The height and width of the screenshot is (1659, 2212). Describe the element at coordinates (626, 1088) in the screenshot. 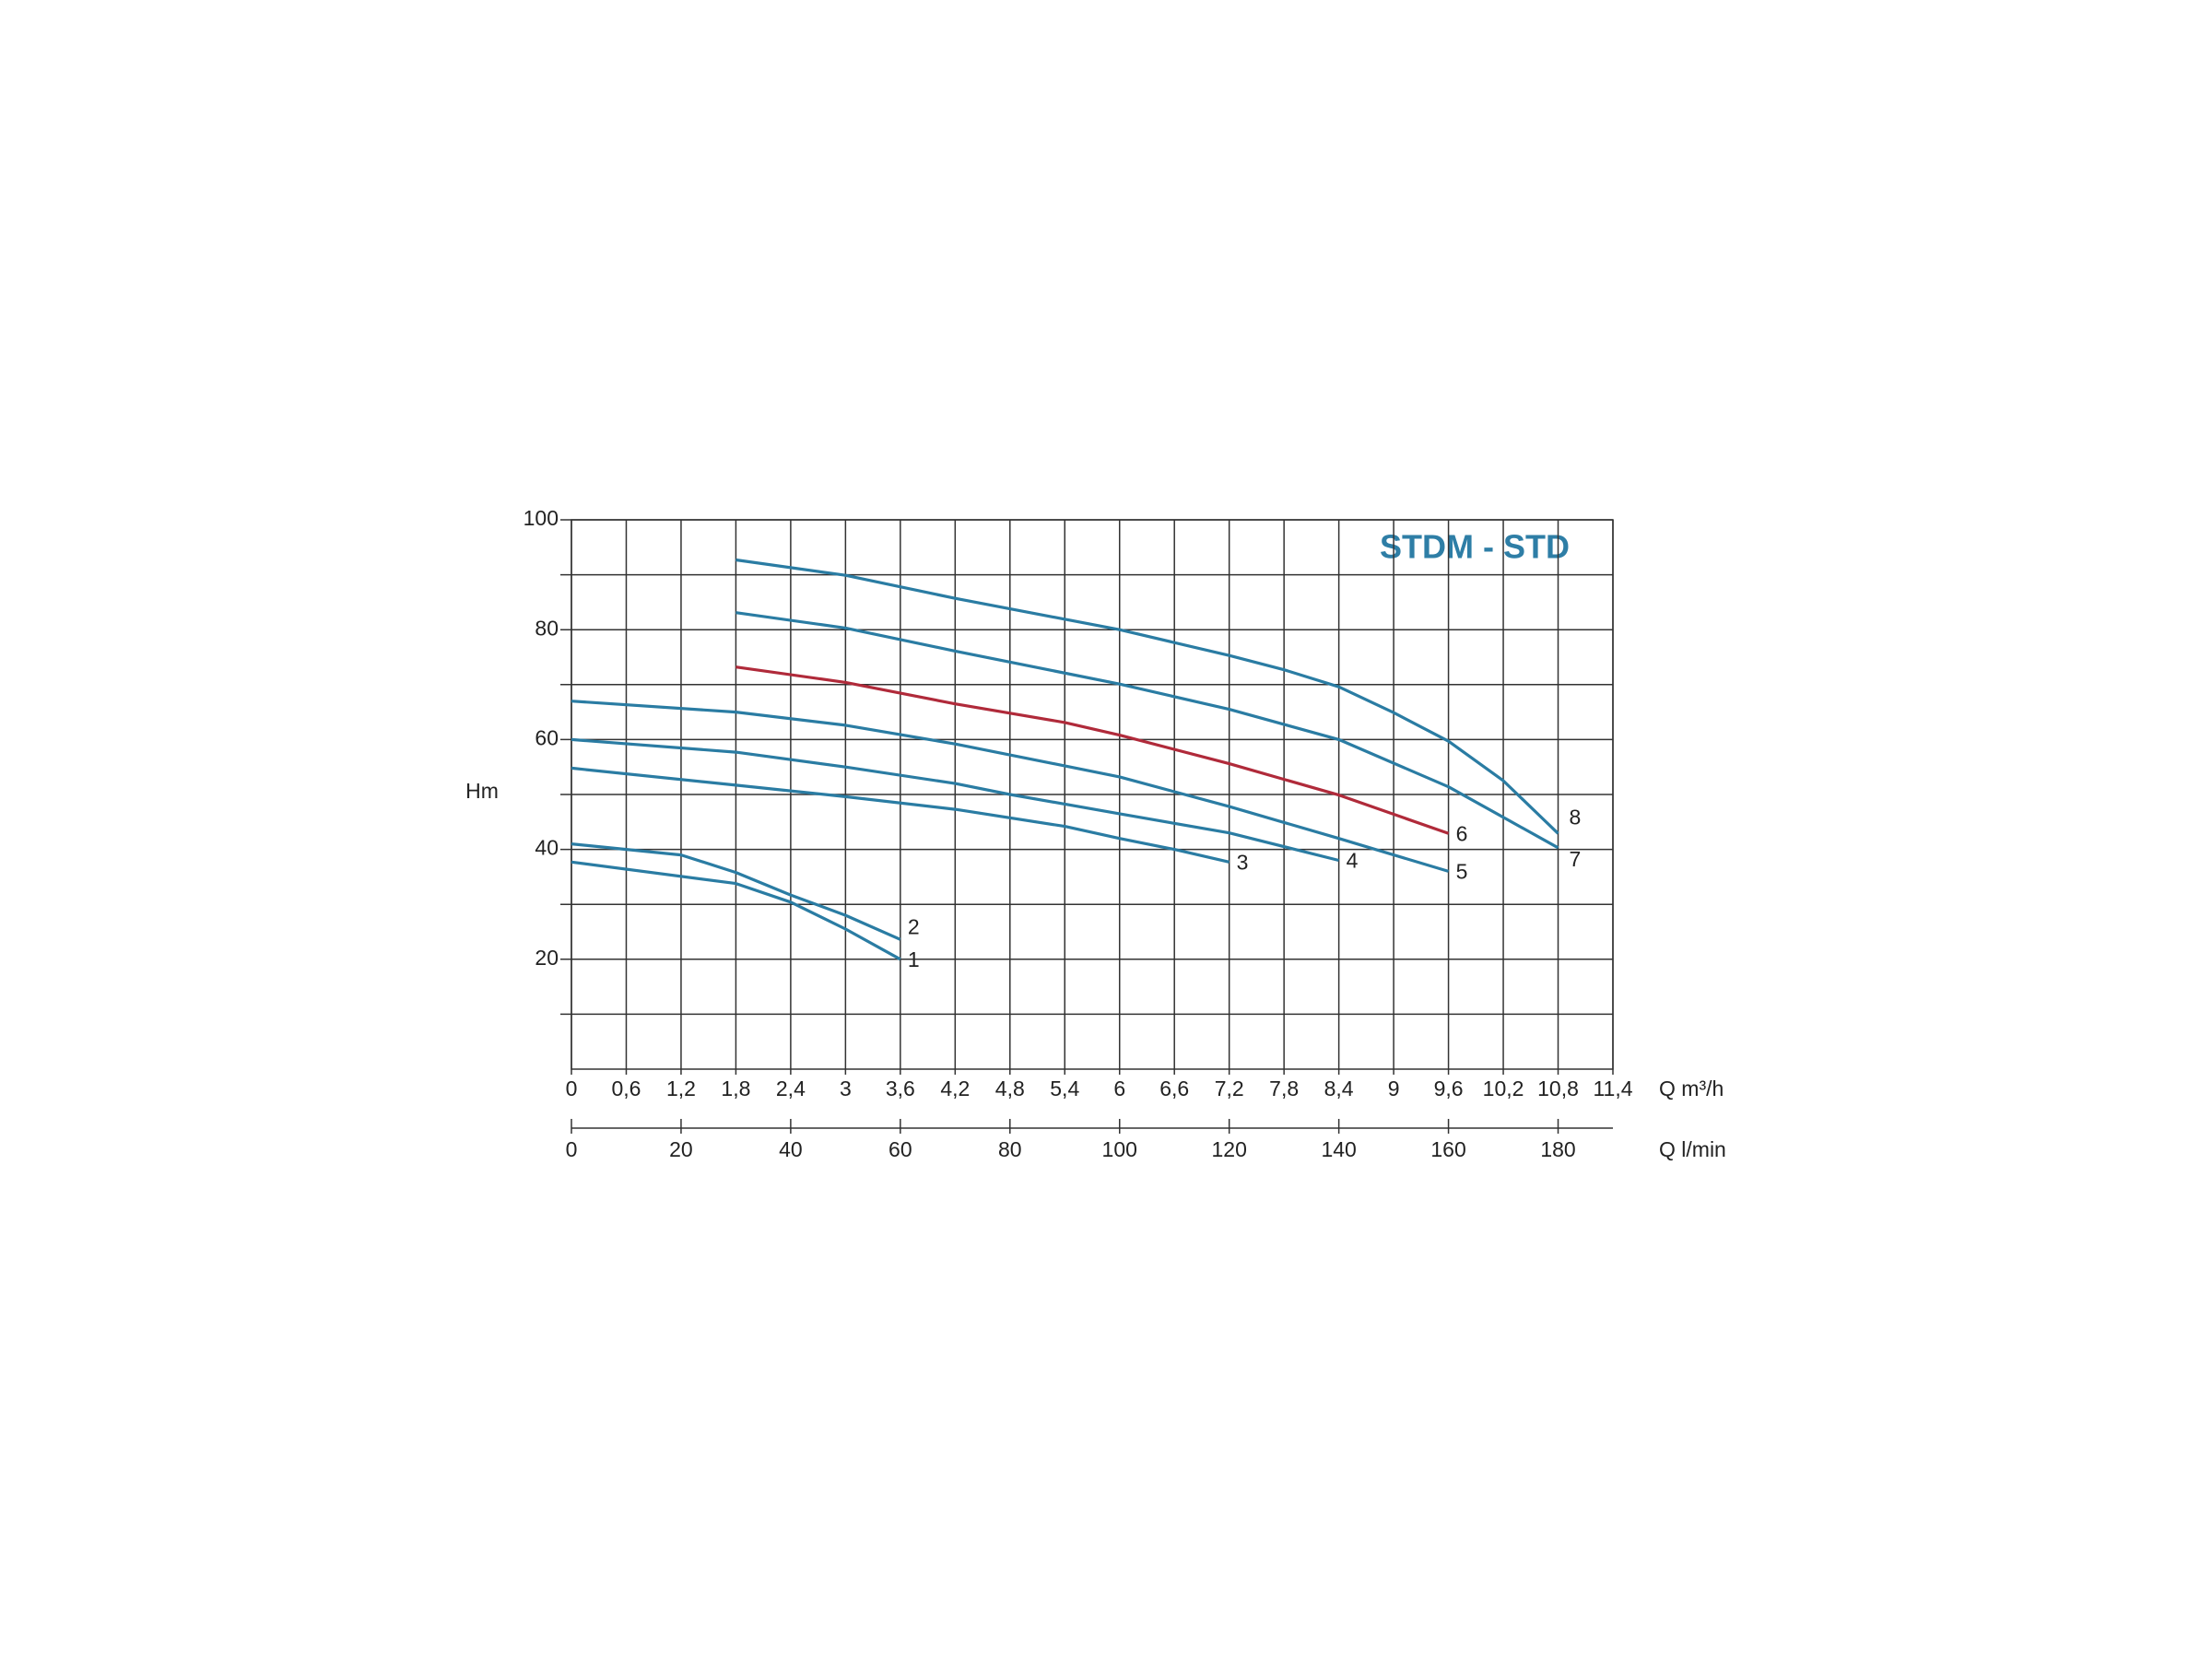

I see `x-tick-label: 0,6` at that location.